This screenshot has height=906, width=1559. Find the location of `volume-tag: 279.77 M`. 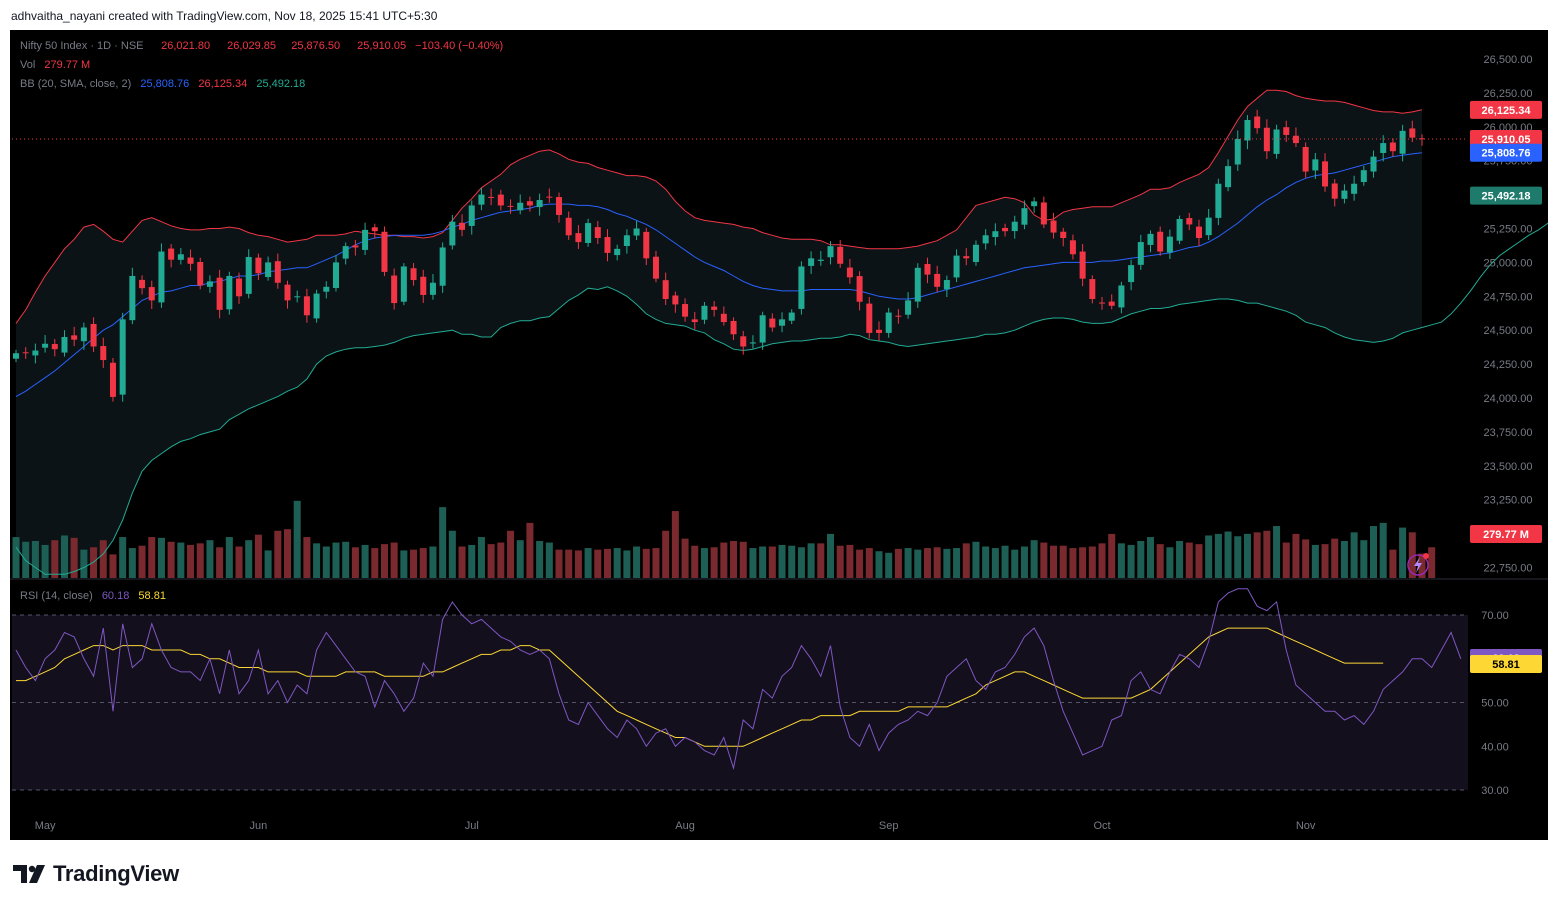

volume-tag: 279.77 M is located at coordinates (1506, 535).